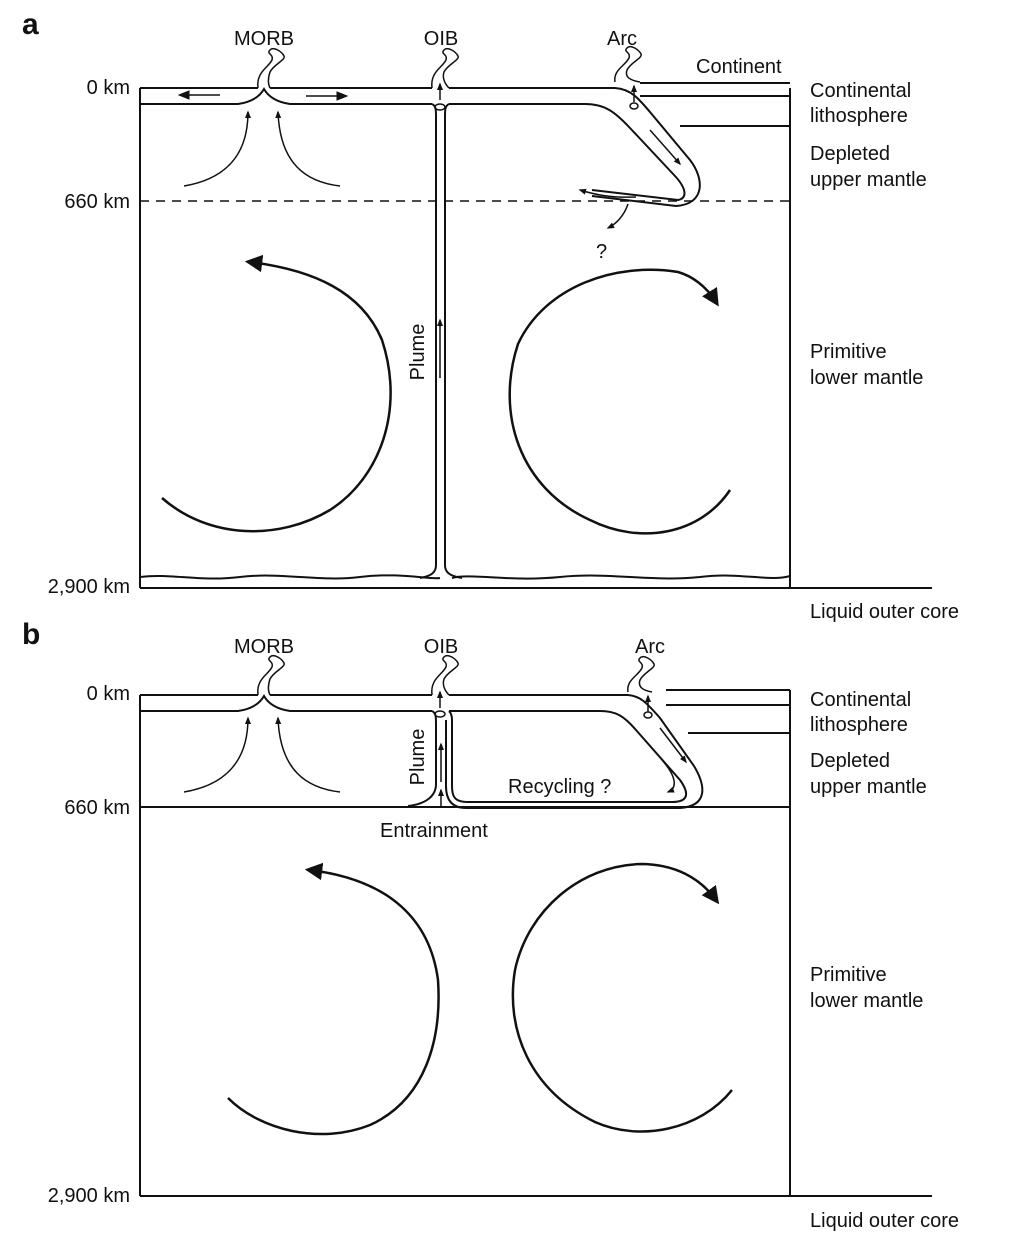  I want to click on panel-b-upper-label-2: upper mantle, so click(868, 787).